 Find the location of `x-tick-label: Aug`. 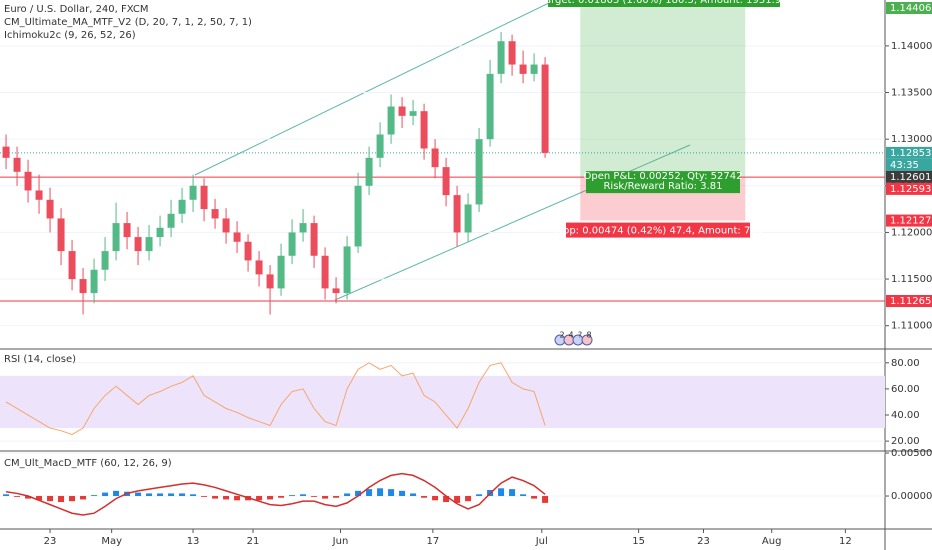

x-tick-label: Aug is located at coordinates (772, 541).